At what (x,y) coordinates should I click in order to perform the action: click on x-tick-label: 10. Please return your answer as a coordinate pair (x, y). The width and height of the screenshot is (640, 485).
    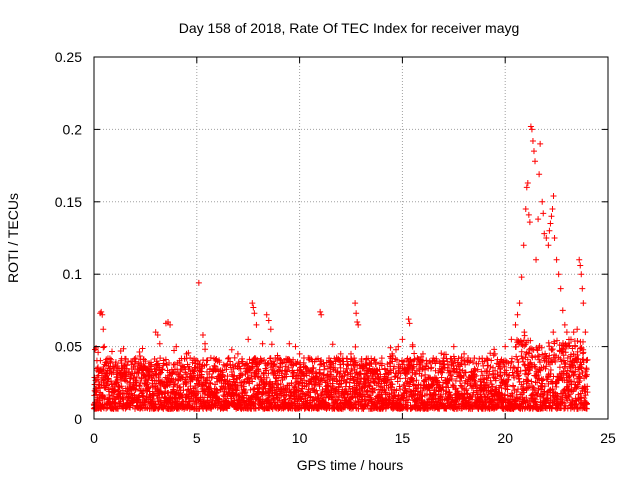
    Looking at the image, I should click on (300, 438).